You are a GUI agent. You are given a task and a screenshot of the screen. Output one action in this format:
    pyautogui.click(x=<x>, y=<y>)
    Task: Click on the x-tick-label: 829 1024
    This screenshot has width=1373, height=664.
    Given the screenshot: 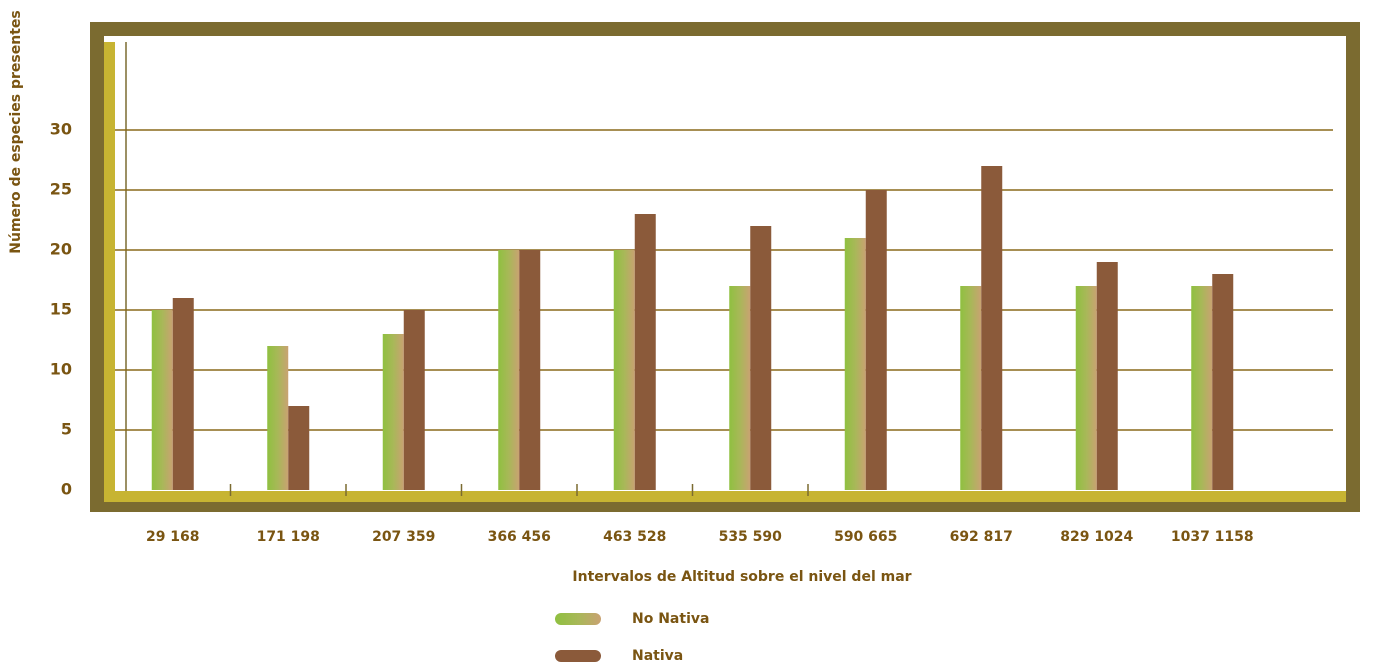 What is the action you would take?
    pyautogui.click(x=1096, y=537)
    